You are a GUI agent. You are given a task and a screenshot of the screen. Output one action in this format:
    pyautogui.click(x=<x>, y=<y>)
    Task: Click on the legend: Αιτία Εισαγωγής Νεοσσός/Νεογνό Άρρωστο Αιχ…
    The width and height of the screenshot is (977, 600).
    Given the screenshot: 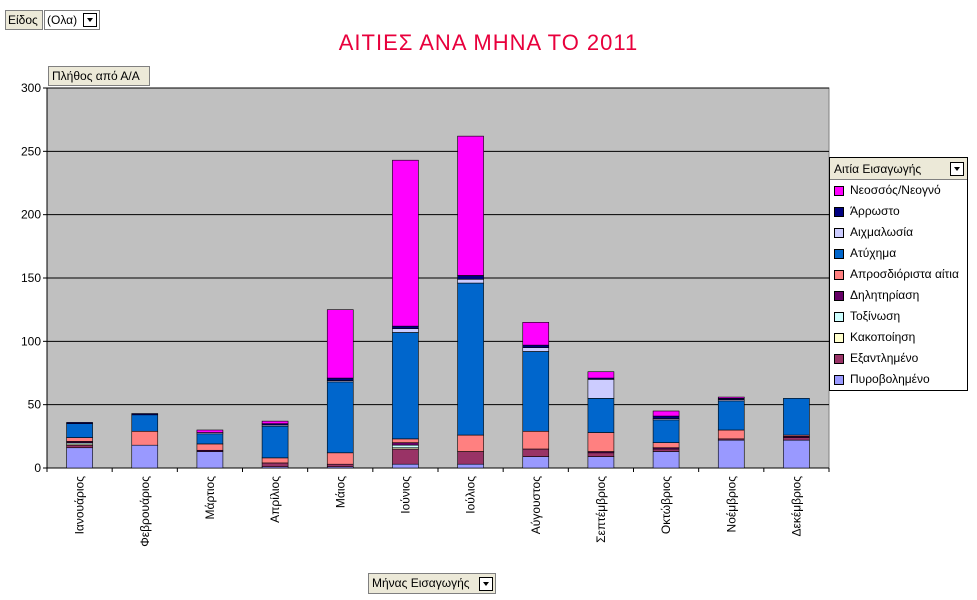 What is the action you would take?
    pyautogui.click(x=898, y=274)
    